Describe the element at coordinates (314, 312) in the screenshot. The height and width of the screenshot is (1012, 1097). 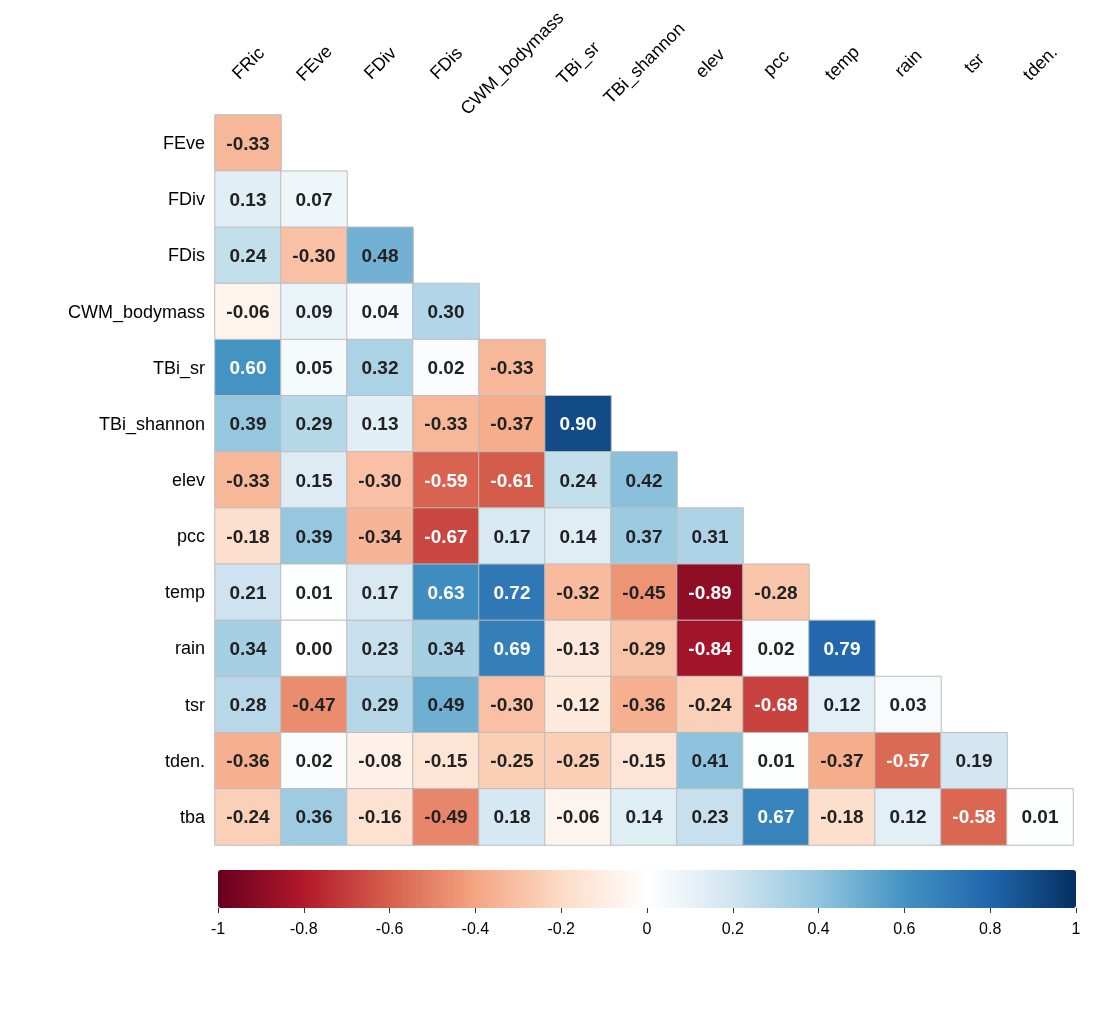
I see `data-label: 0.09` at that location.